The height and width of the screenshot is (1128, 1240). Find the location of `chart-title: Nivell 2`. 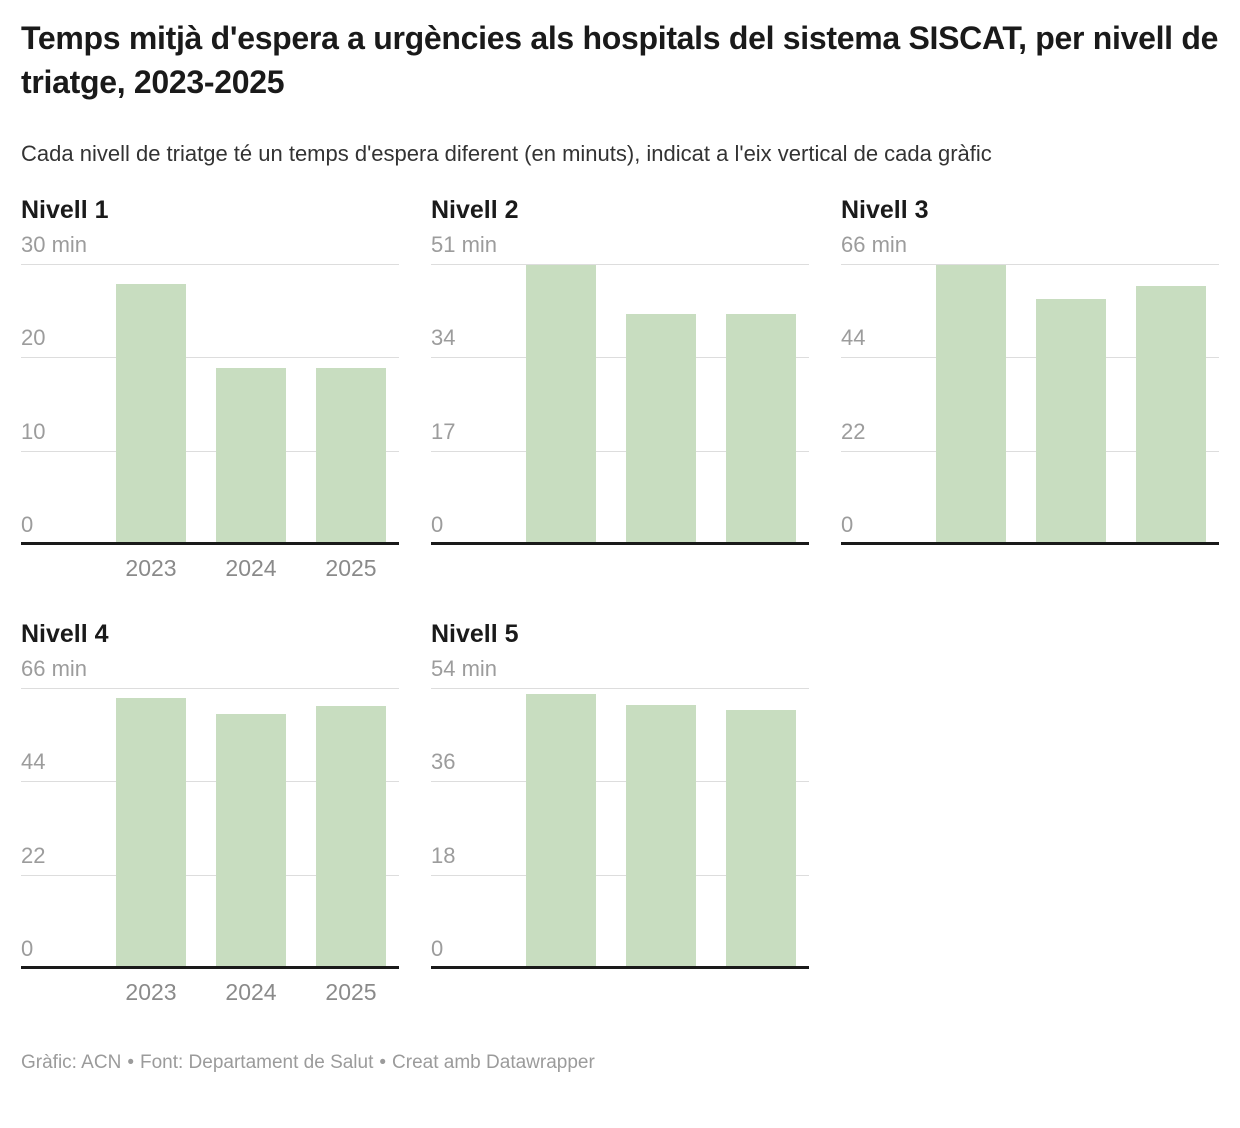

chart-title: Nivell 2 is located at coordinates (475, 210).